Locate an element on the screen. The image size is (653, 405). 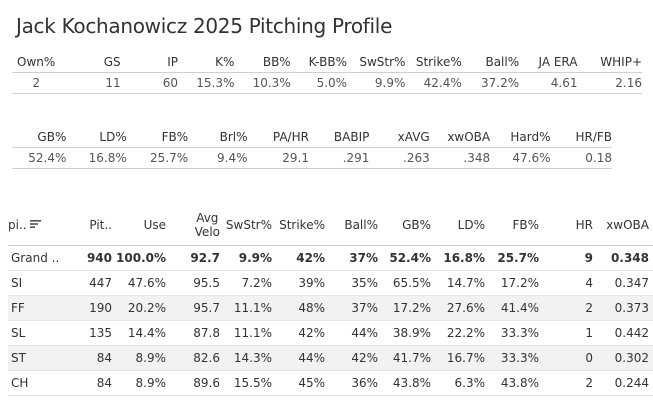
table-cell: 65.5% is located at coordinates (404, 283).